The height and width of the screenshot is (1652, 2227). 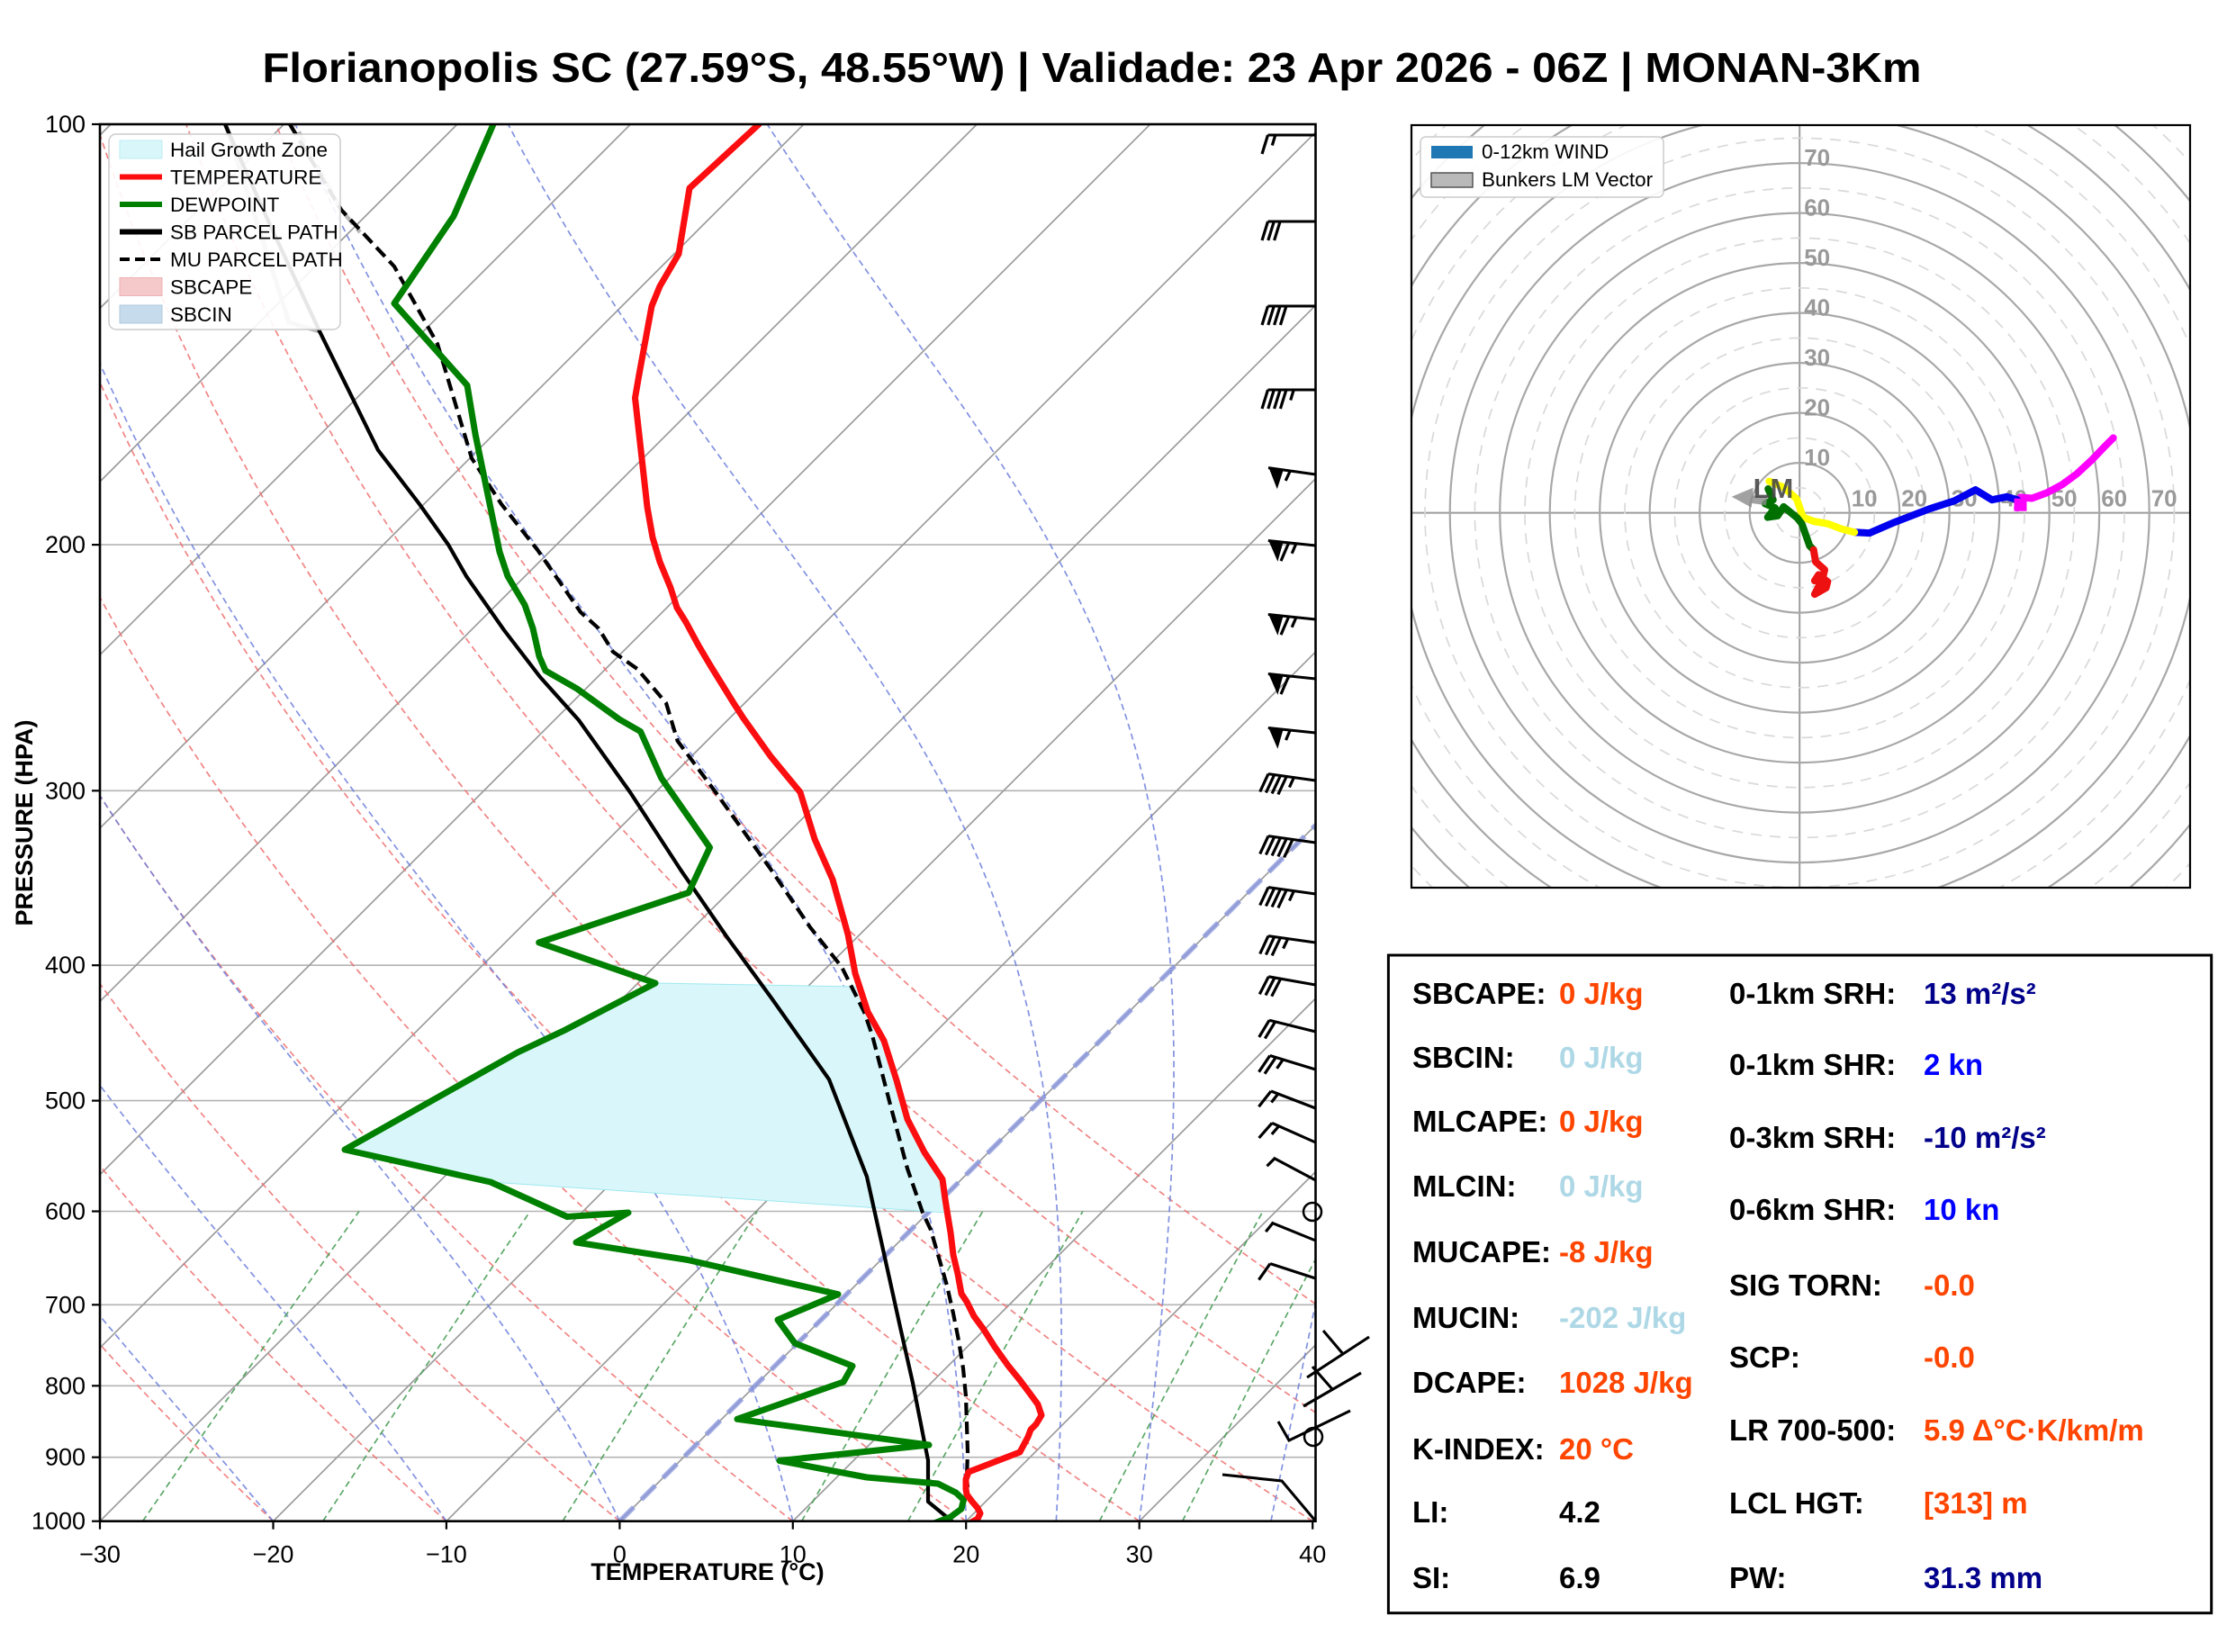 I want to click on svg-text: 20 °C, so click(x=1596, y=1449).